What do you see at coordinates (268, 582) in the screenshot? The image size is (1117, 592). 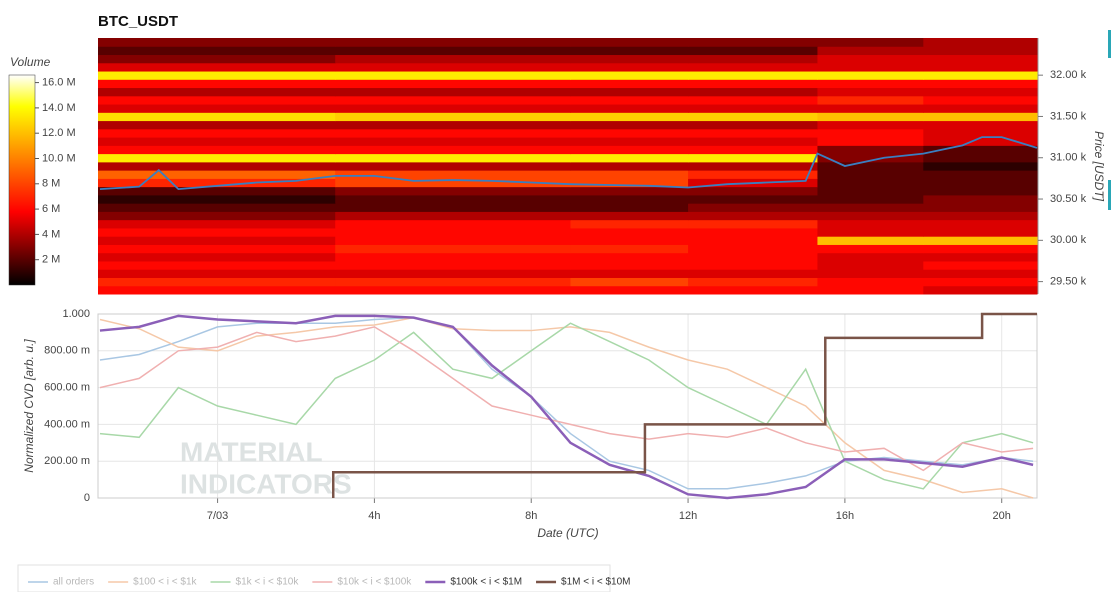 I see `legend-label: $1k < i < $10k` at bounding box center [268, 582].